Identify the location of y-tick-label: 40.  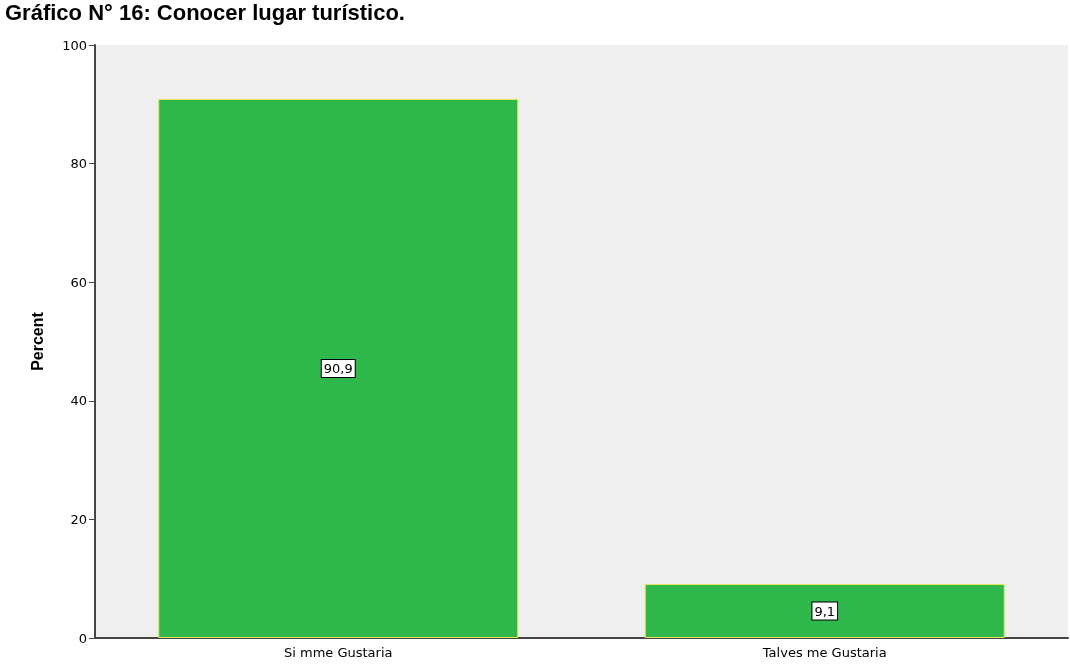
(78, 401).